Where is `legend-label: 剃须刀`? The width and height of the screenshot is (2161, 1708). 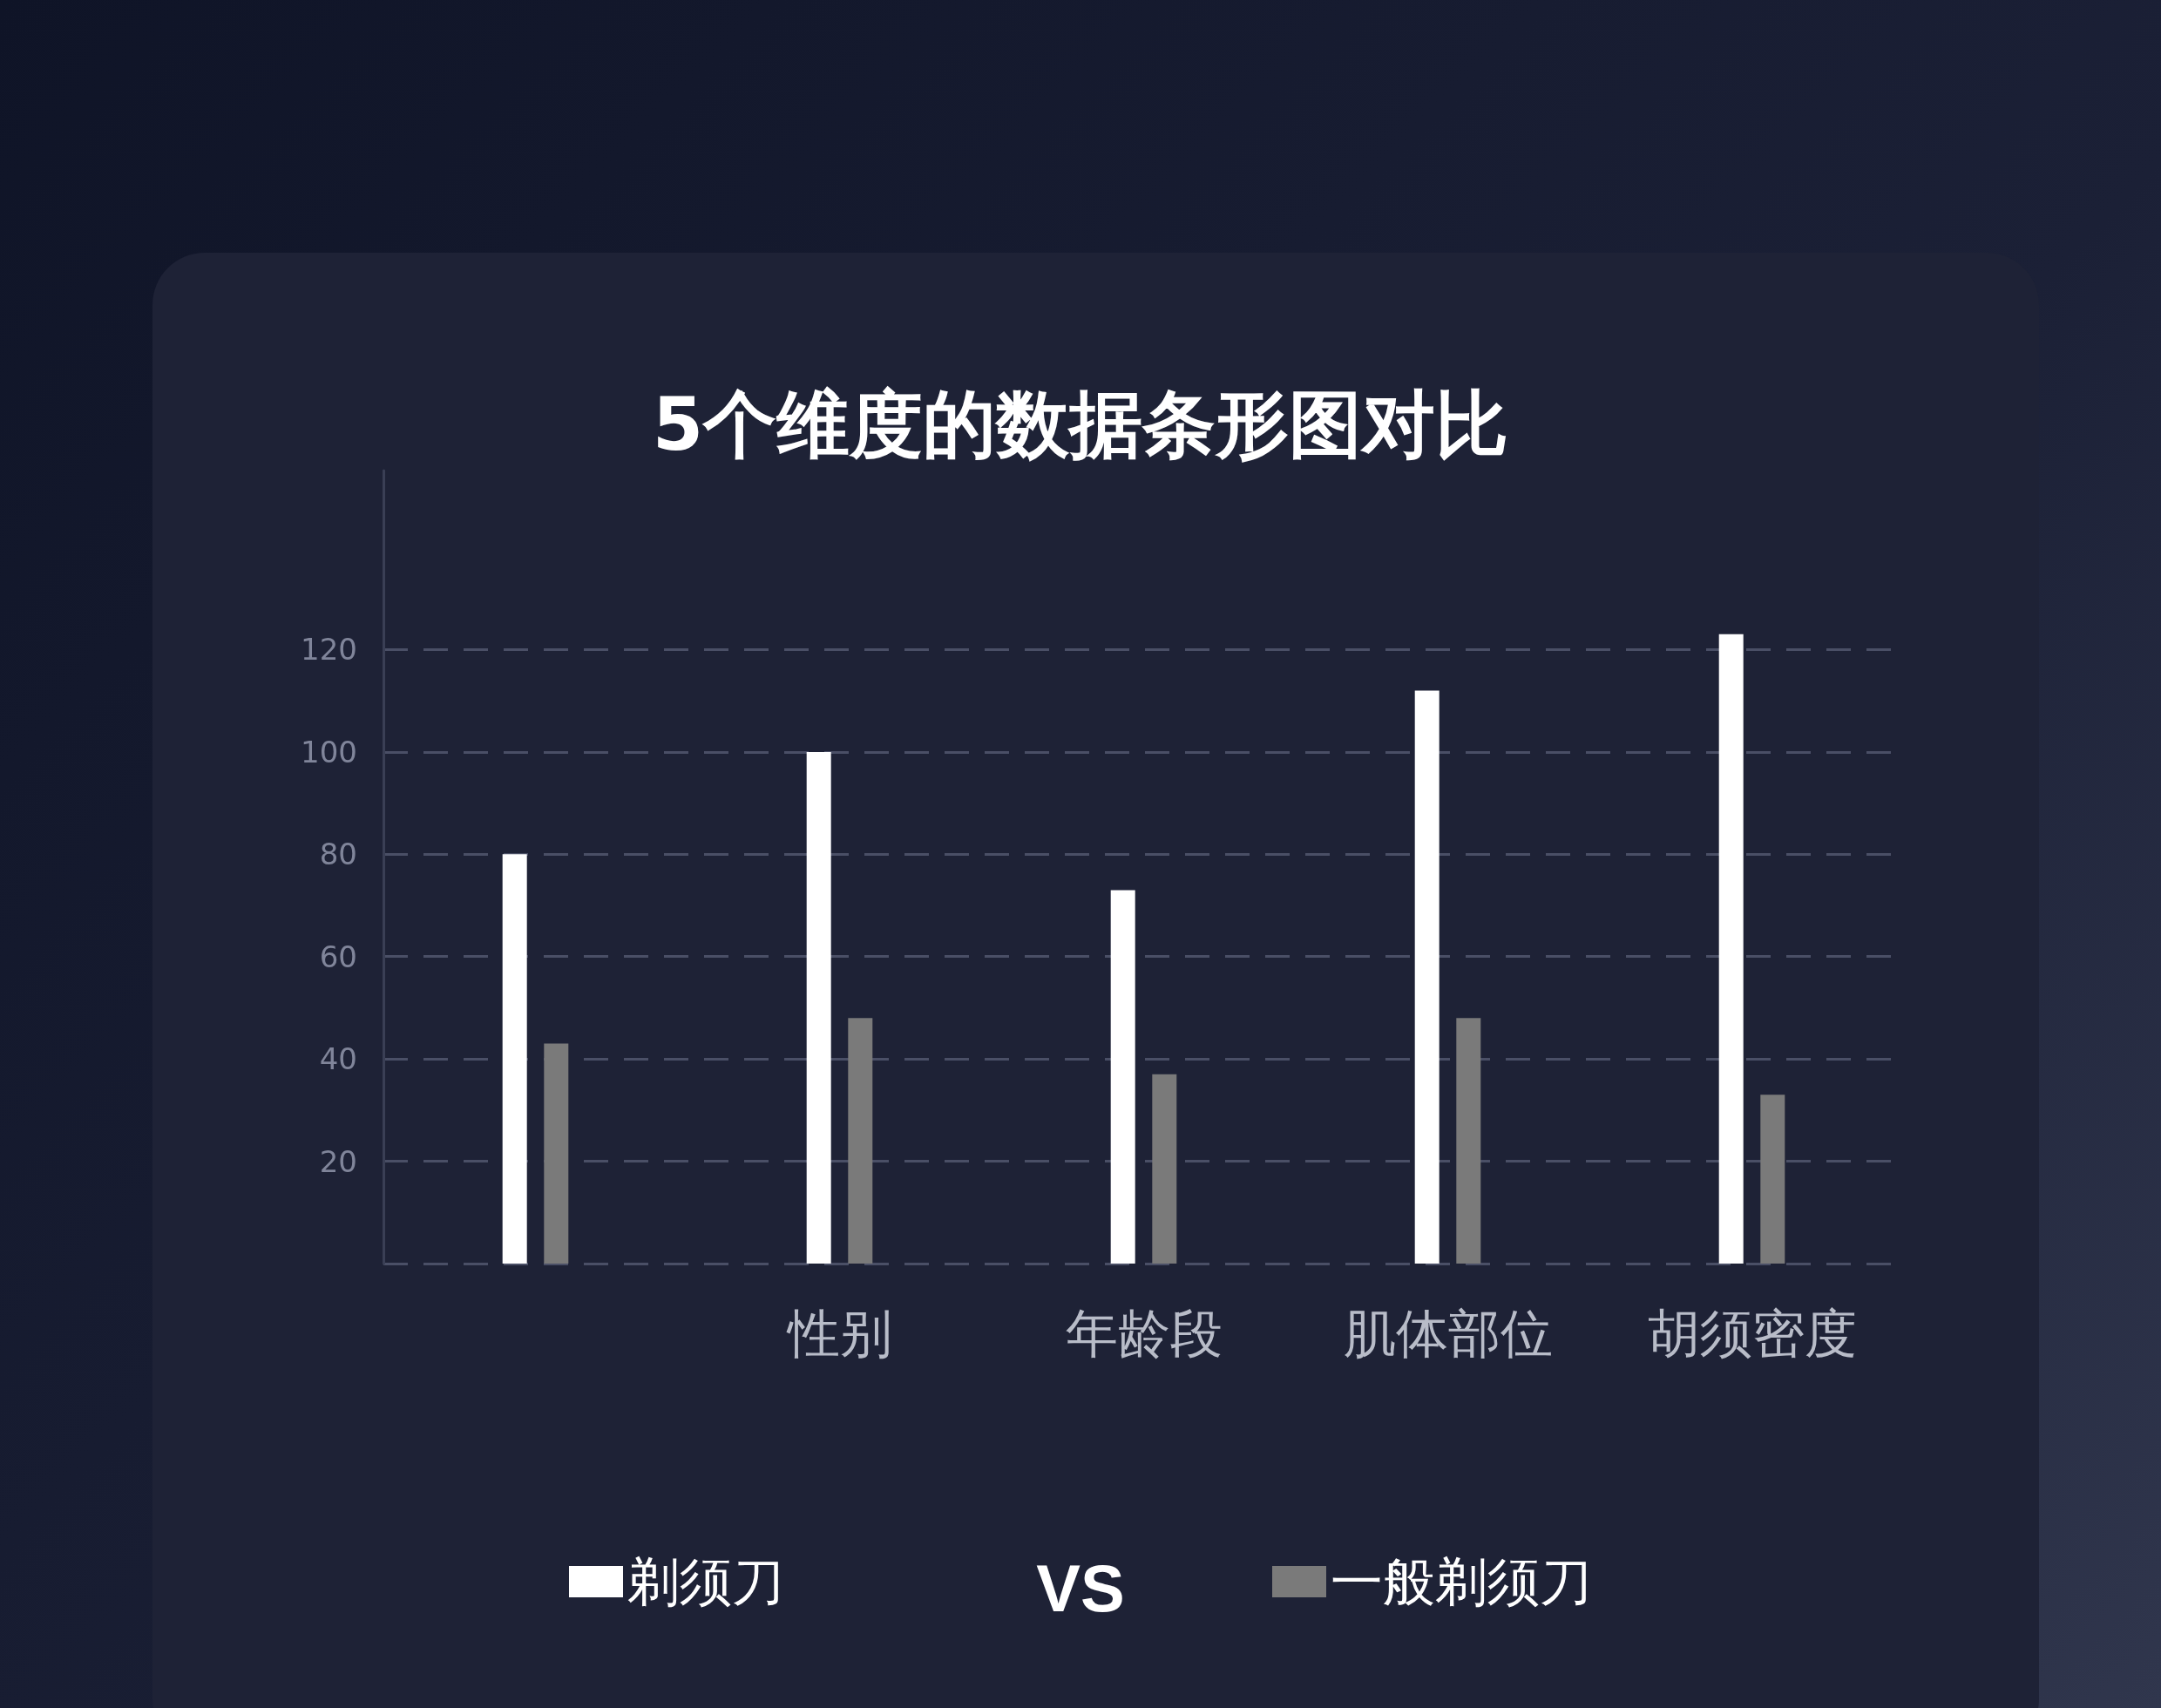
legend-label: 剃须刀 is located at coordinates (705, 1581).